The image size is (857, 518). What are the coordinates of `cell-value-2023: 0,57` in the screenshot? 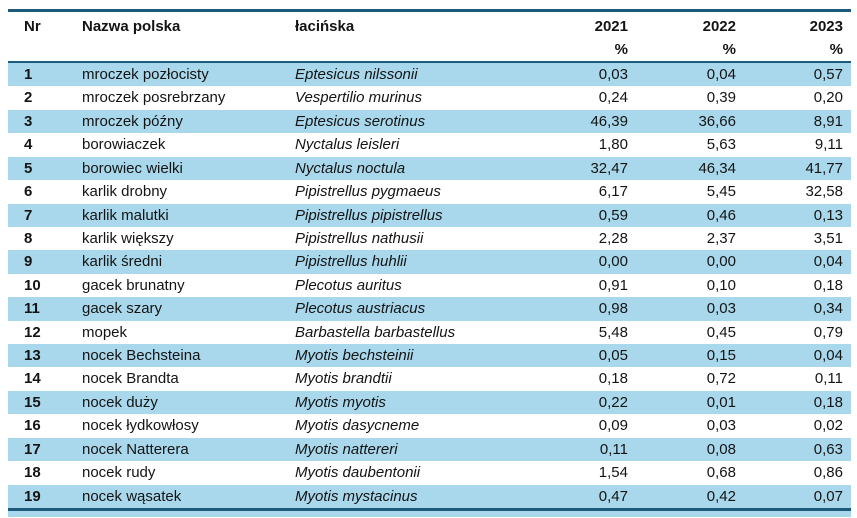 It's located at (828, 74).